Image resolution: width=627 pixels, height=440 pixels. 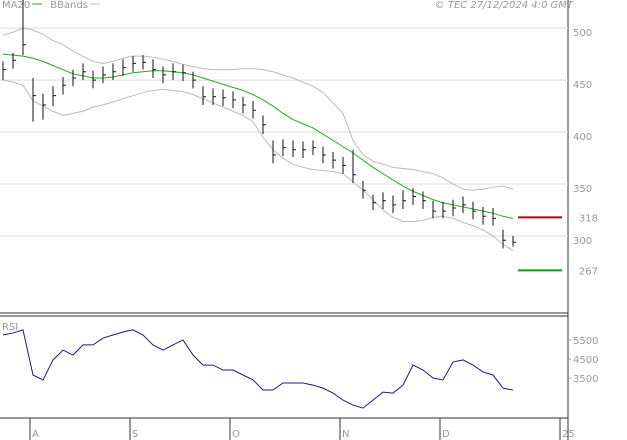 I want to click on x-tick-label: A, so click(x=35, y=434).